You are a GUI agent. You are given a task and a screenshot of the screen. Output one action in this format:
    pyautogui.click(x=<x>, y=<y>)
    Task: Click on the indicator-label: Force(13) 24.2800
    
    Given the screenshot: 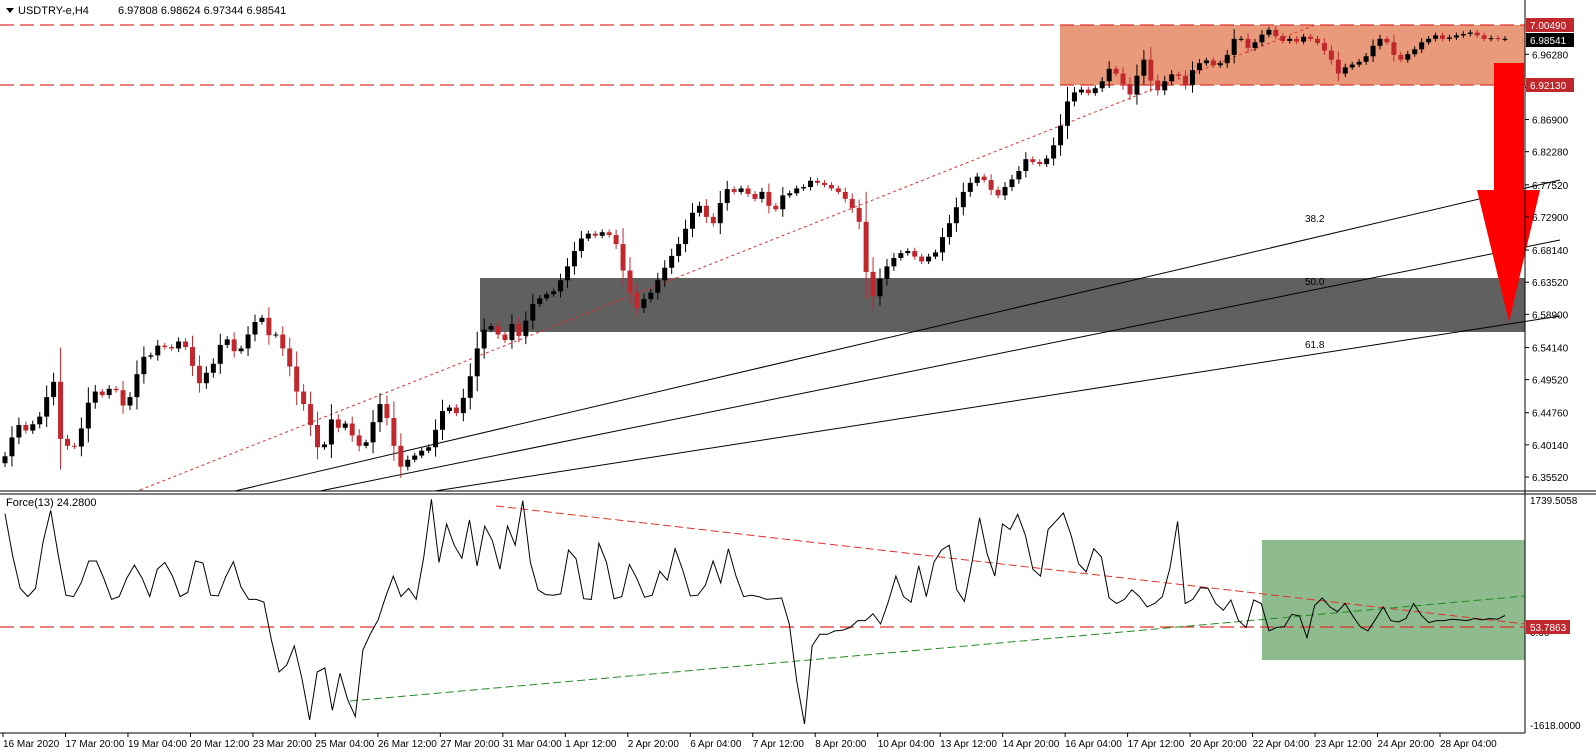 What is the action you would take?
    pyautogui.click(x=51, y=503)
    